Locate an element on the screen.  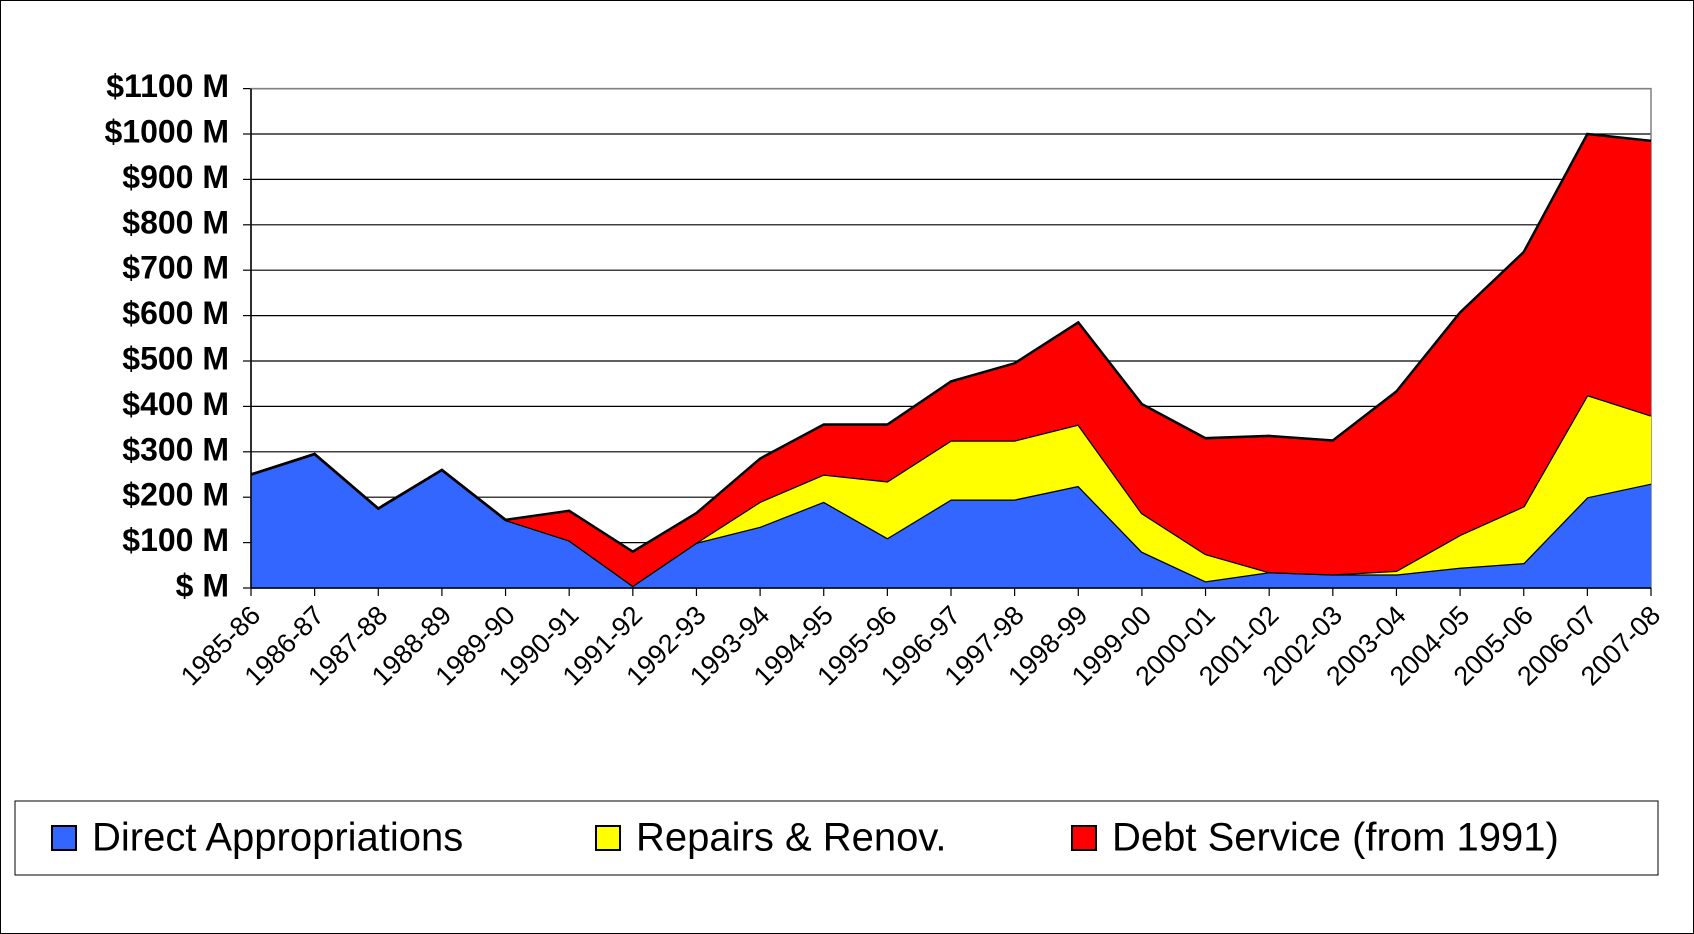
legend-label: Debt Service (from 1991) is located at coordinates (1335, 838).